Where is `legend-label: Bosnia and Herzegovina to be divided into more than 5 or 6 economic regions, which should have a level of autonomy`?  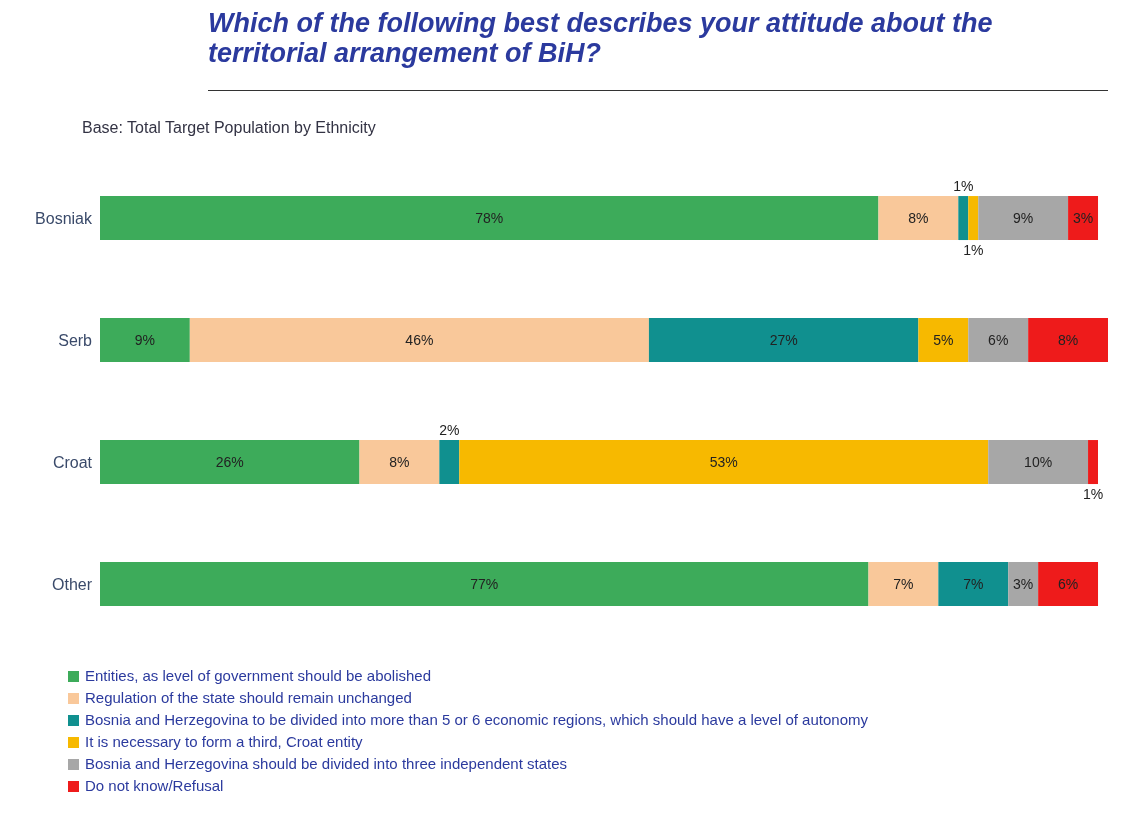
legend-label: Bosnia and Herzegovina to be divided into more than 5 or 6 economic regions, which should have a level of autonomy is located at coordinates (476, 720).